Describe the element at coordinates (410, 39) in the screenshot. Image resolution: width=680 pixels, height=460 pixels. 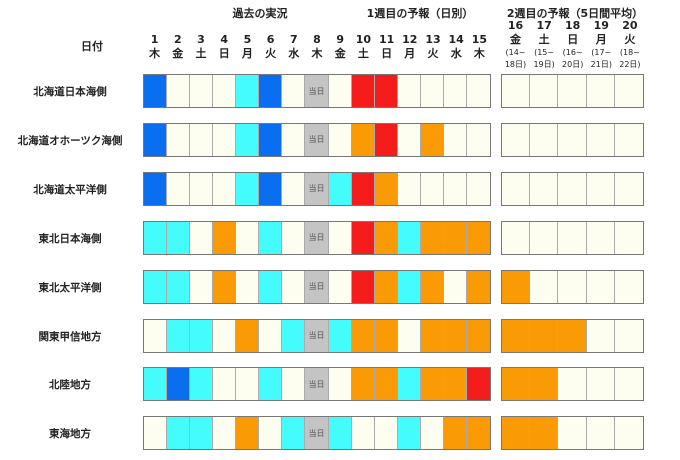
I see `day-number: 12` at that location.